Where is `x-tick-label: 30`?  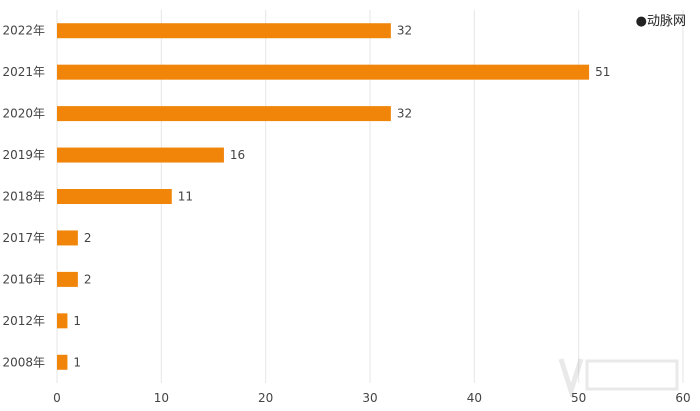
x-tick-label: 30 is located at coordinates (369, 398).